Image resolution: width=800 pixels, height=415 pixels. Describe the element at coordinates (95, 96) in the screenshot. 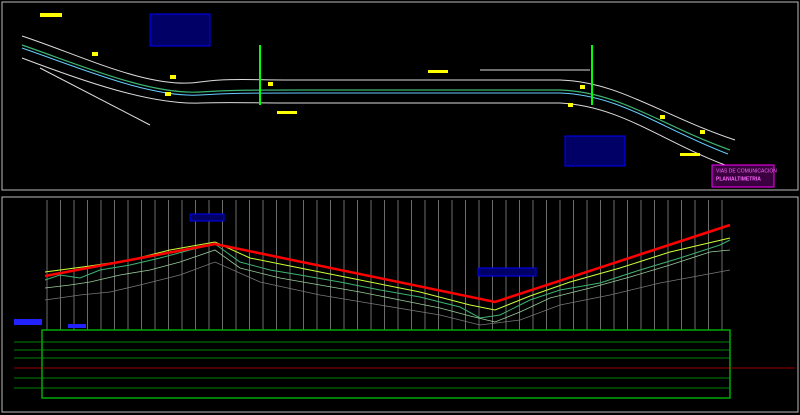

I see `dimension-line` at that location.